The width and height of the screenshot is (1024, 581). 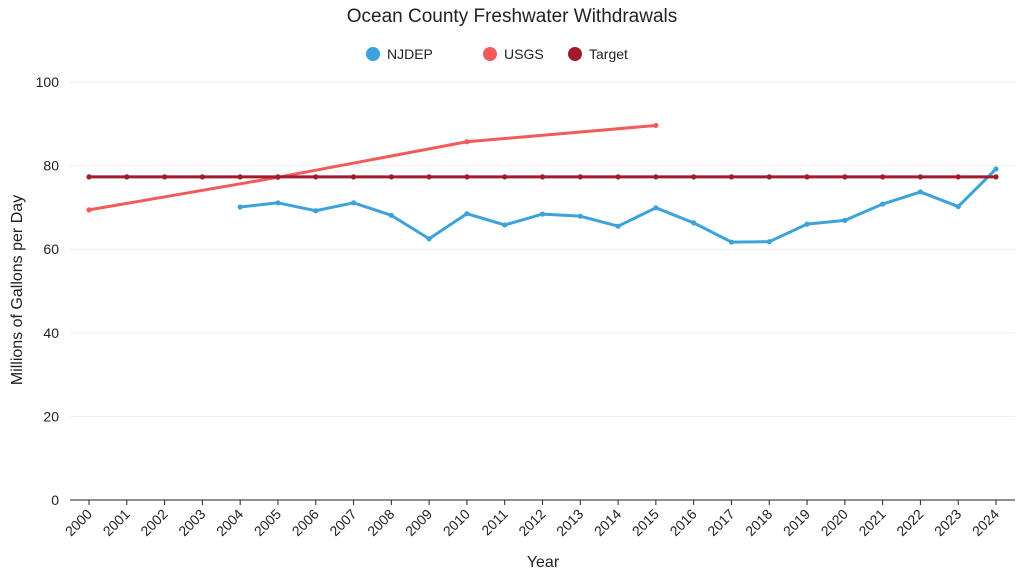 What do you see at coordinates (51, 416) in the screenshot?
I see `y-tick-label: 20` at bounding box center [51, 416].